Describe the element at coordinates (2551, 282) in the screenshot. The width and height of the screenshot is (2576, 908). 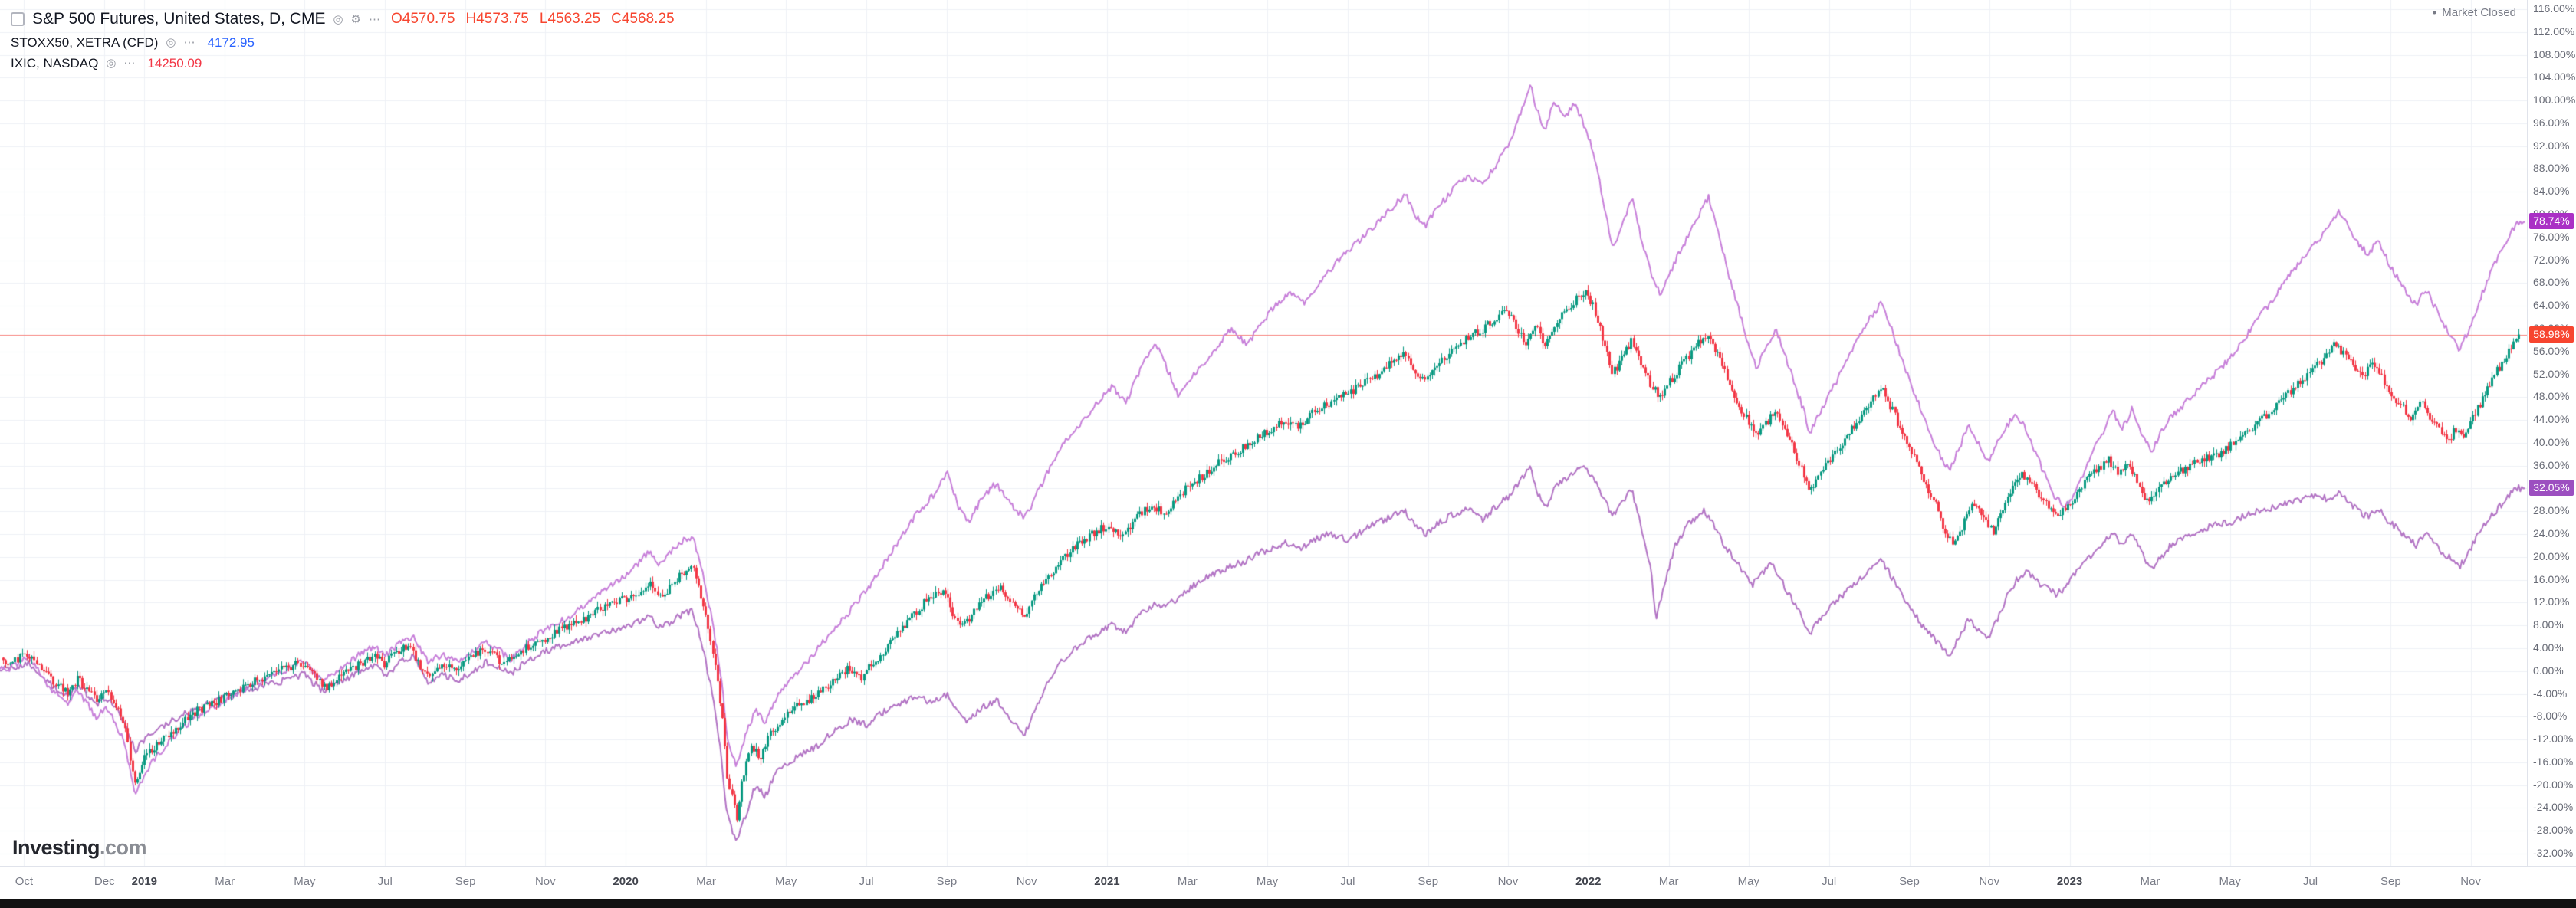
I see `y-axis-label: 68.00%` at that location.